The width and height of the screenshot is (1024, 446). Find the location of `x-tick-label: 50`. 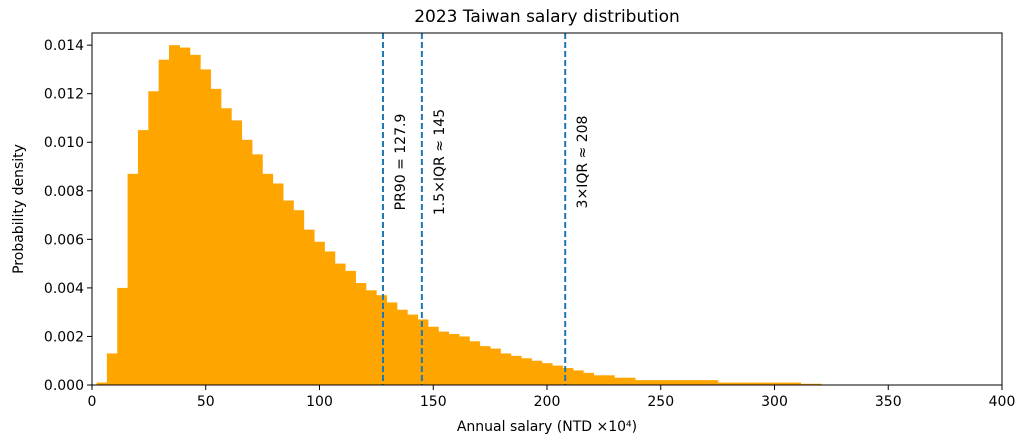

x-tick-label: 50 is located at coordinates (206, 402).